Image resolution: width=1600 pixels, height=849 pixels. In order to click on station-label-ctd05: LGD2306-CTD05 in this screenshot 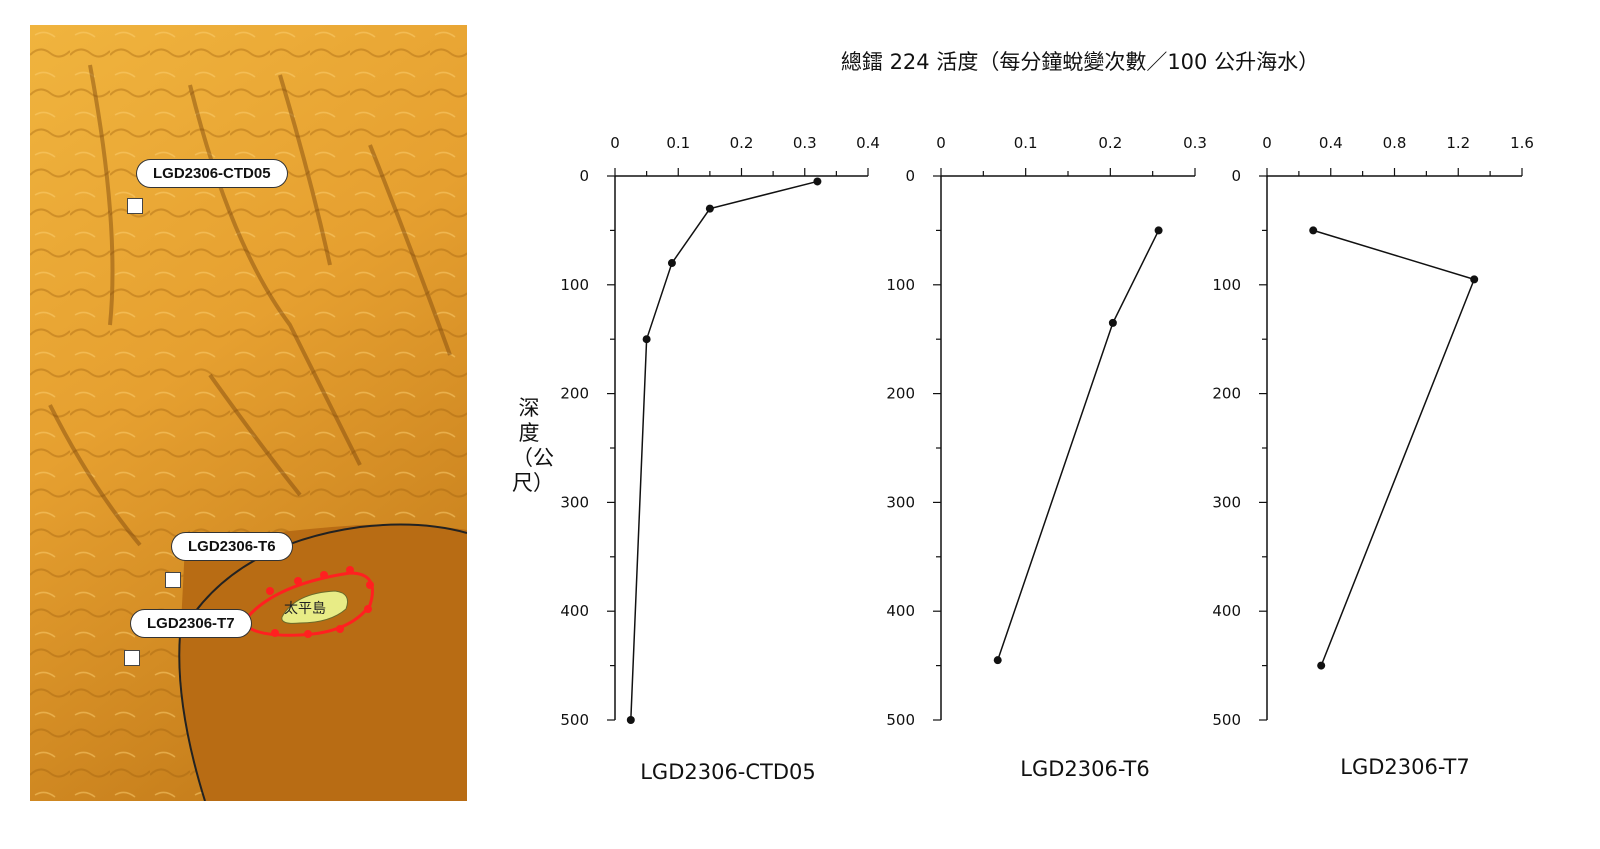, I will do `click(212, 173)`.